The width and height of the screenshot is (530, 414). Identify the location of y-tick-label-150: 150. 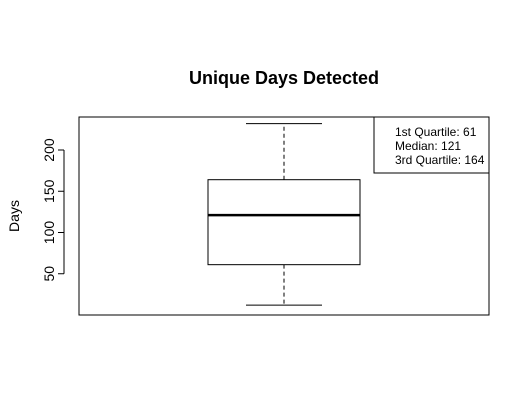
(49, 191).